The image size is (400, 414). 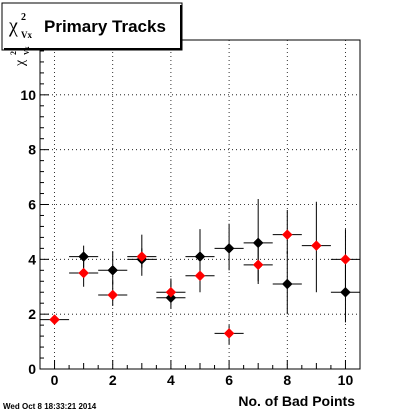 What do you see at coordinates (13, 53) in the screenshot?
I see `svg-text: 2` at bounding box center [13, 53].